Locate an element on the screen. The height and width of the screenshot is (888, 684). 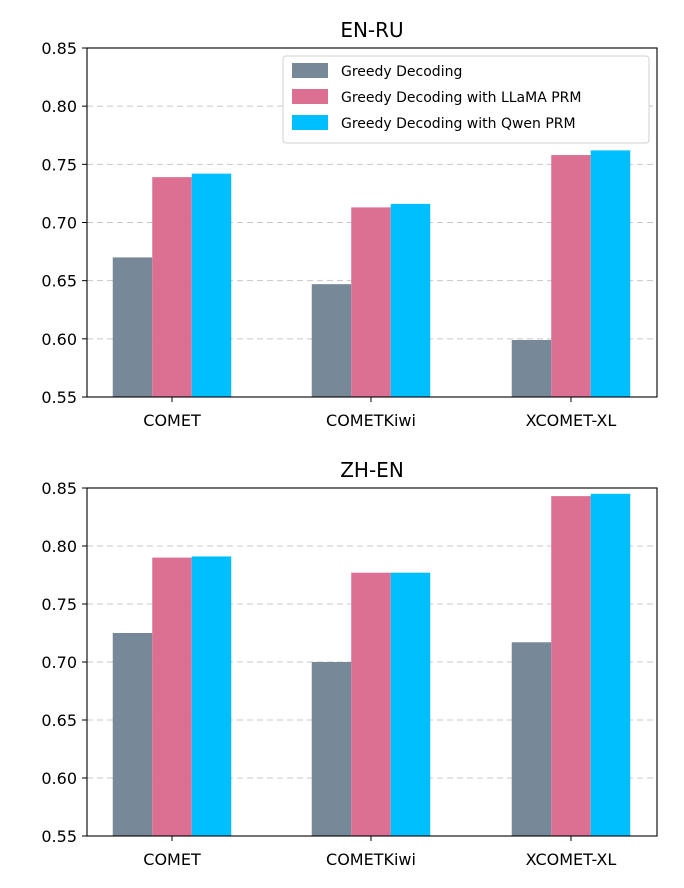
legend-swatch-llama-prm is located at coordinates (310, 96).